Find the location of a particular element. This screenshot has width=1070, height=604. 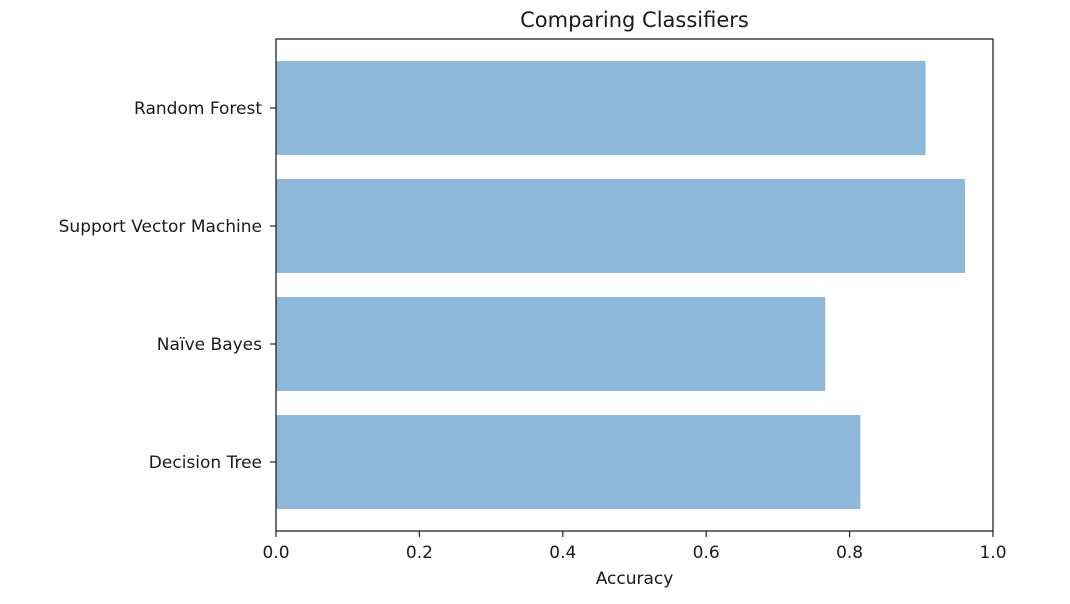

y-tick-label: Decision Tree is located at coordinates (205, 463).